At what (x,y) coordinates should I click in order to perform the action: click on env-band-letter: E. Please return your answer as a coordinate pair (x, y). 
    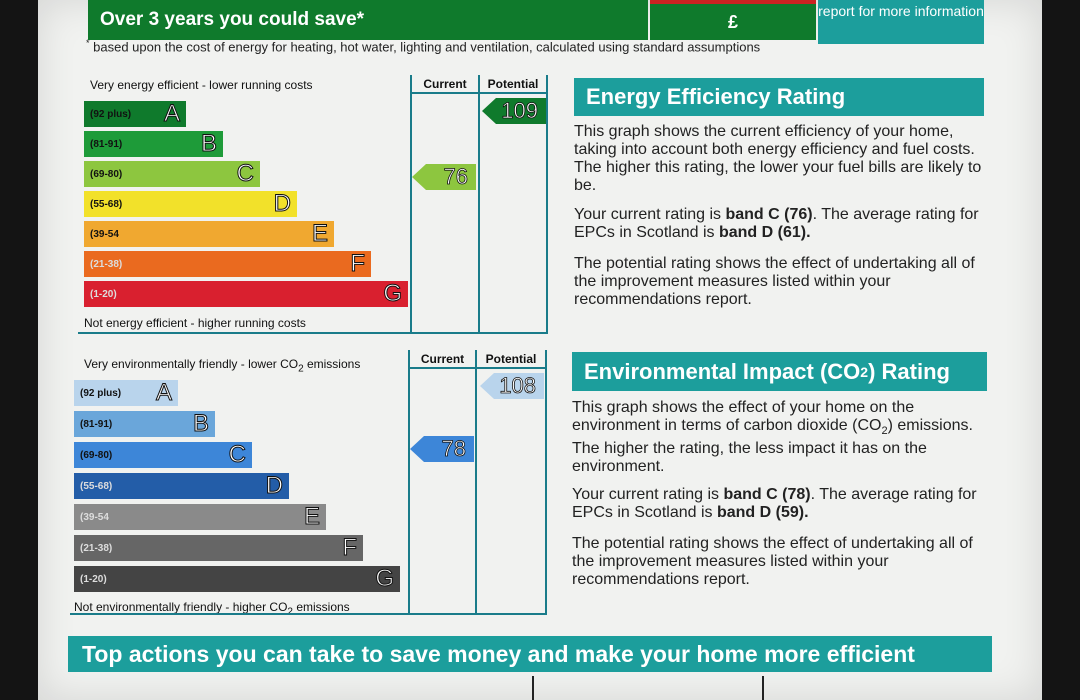
    Looking at the image, I should click on (311, 517).